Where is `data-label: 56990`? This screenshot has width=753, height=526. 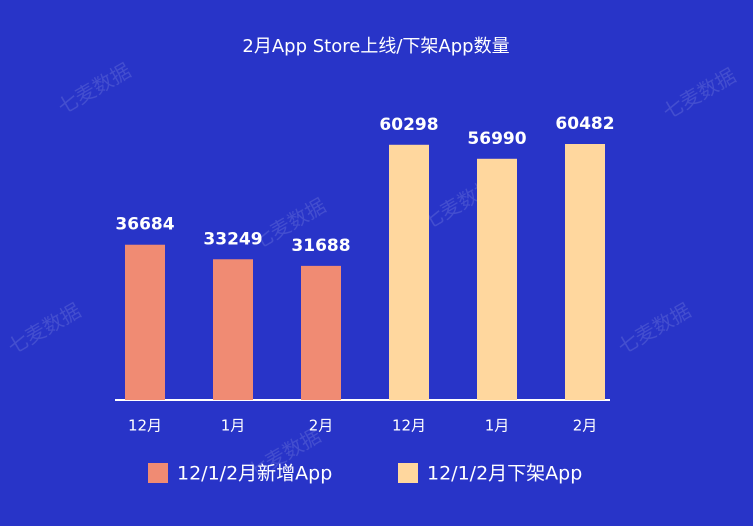
data-label: 56990 is located at coordinates (496, 139).